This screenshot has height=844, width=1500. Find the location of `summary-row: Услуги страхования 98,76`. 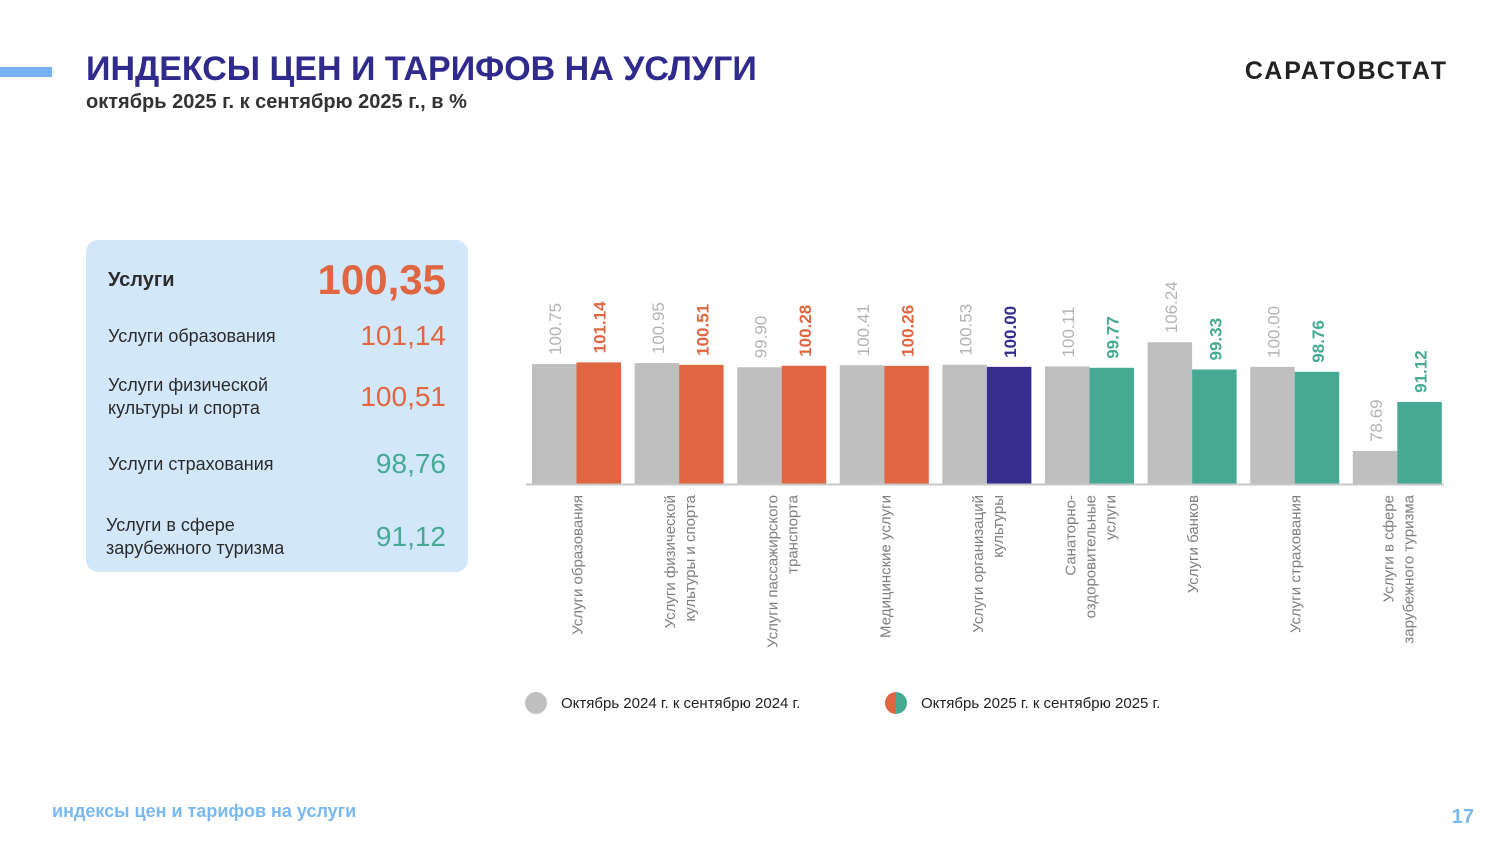

summary-row: Услуги страхования 98,76 is located at coordinates (277, 464).